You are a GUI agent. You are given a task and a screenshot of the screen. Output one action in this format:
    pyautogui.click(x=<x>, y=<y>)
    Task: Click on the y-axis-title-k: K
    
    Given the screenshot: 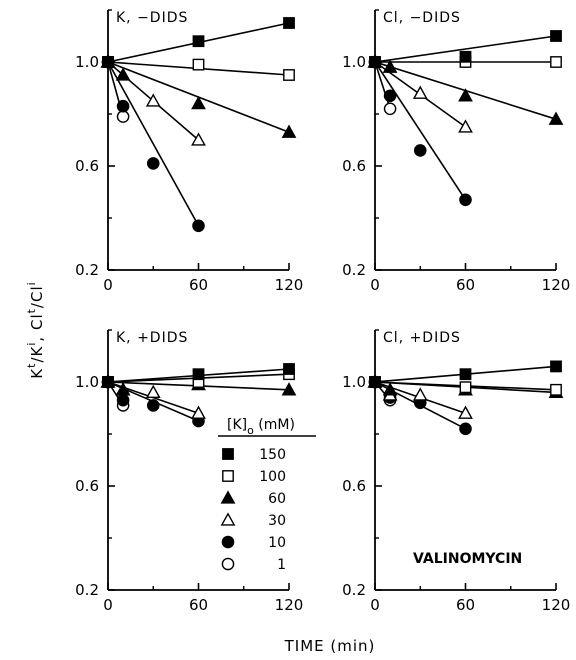 What is the action you would take?
    pyautogui.click(x=37, y=373)
    